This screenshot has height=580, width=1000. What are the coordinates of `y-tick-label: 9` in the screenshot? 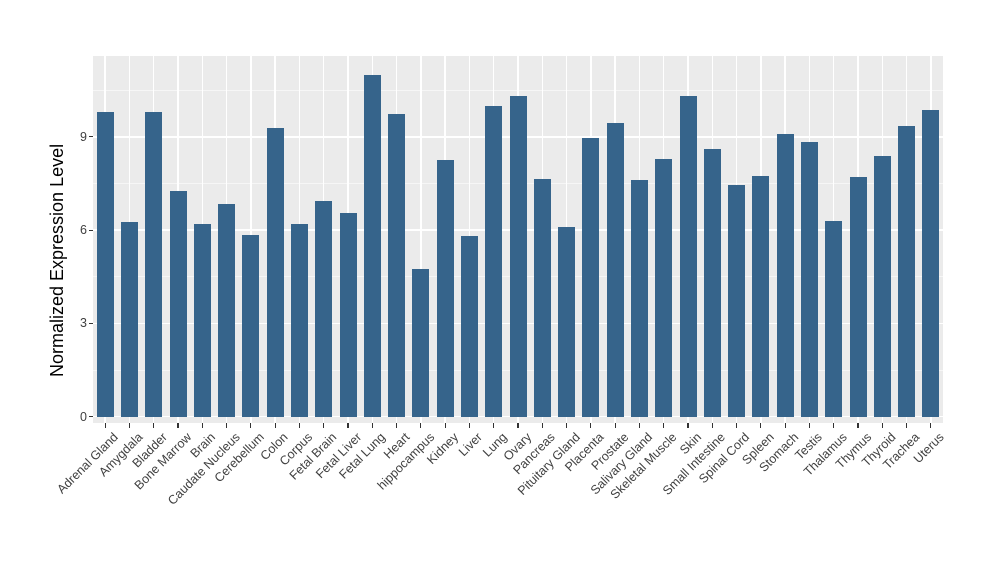 It's located at (83, 136).